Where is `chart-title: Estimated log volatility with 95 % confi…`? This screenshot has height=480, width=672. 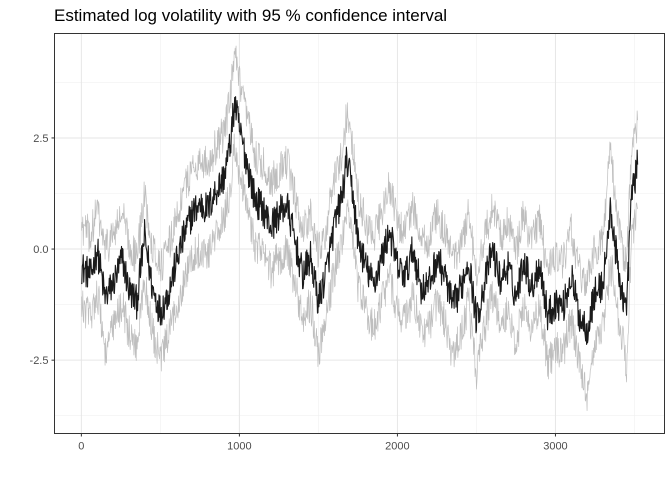
chart-title: Estimated log volatility with 95 % confi… is located at coordinates (251, 15).